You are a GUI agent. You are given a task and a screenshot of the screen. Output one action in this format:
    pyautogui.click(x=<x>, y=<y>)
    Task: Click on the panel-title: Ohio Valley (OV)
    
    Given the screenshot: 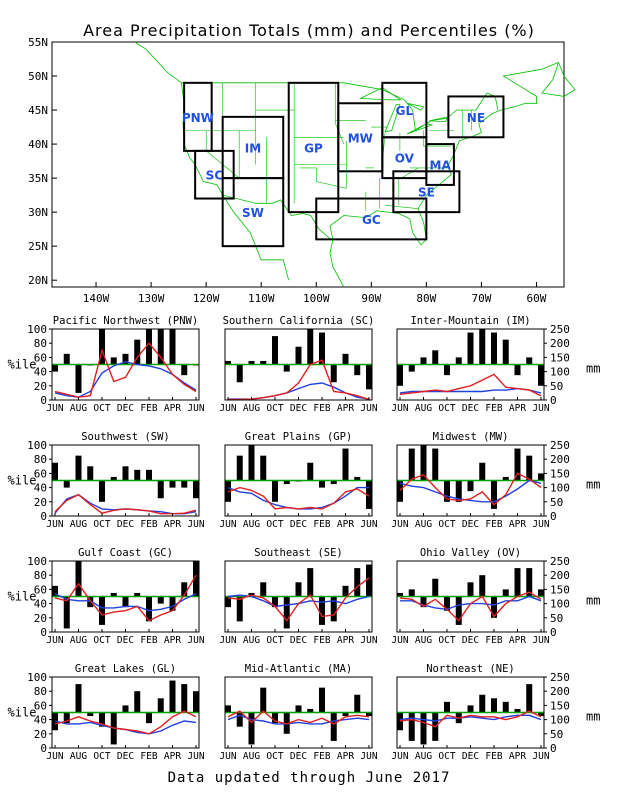 What is the action you would take?
    pyautogui.click(x=470, y=553)
    